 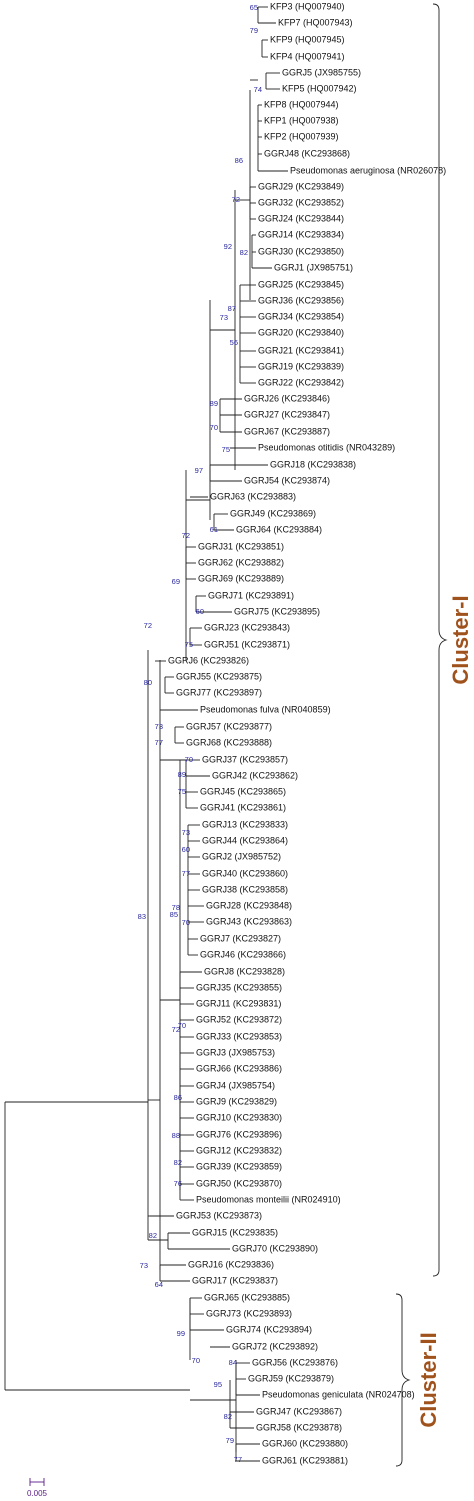 What do you see at coordinates (247, 627) in the screenshot?
I see `taxon-label: GGRJ23 (KC293843)` at bounding box center [247, 627].